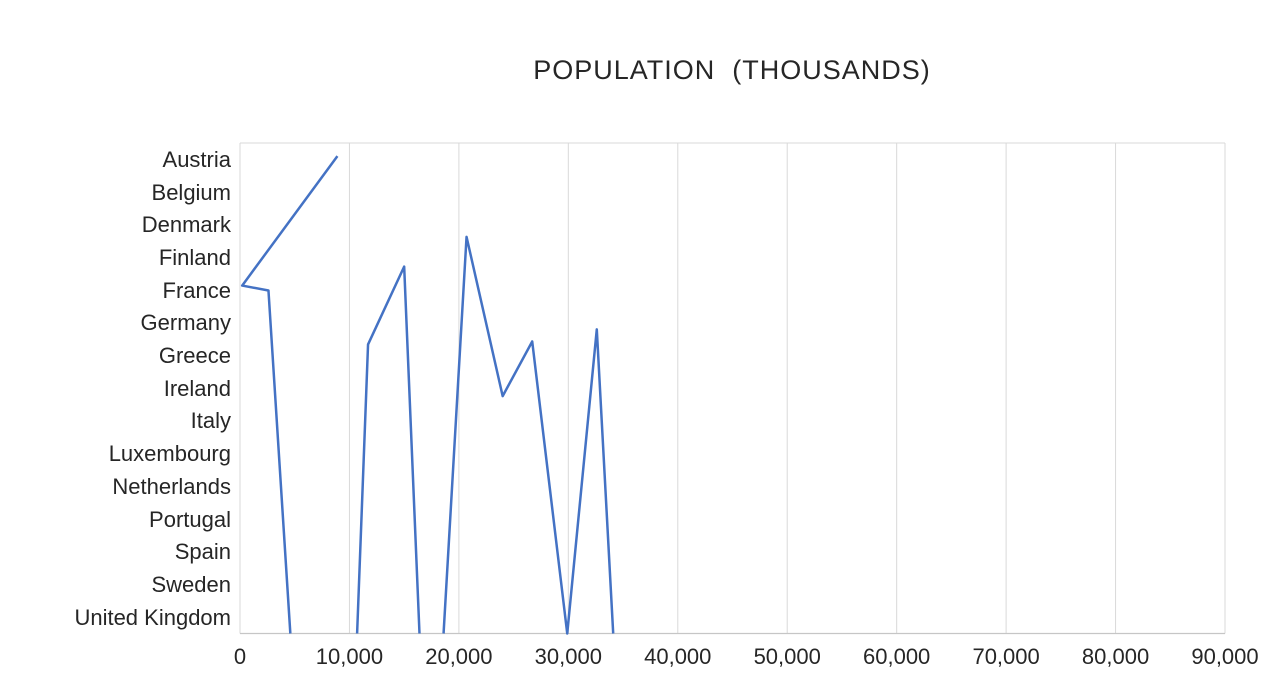 The image size is (1284, 699). Describe the element at coordinates (568, 656) in the screenshot. I see `x-axis-tick-label: 30,000` at that location.